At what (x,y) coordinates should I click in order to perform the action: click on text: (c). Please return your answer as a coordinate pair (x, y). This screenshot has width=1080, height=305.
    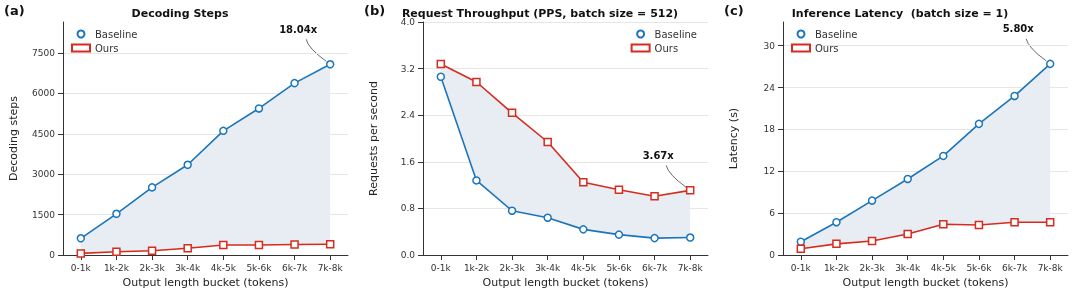
    Looking at the image, I should click on (734, 10).